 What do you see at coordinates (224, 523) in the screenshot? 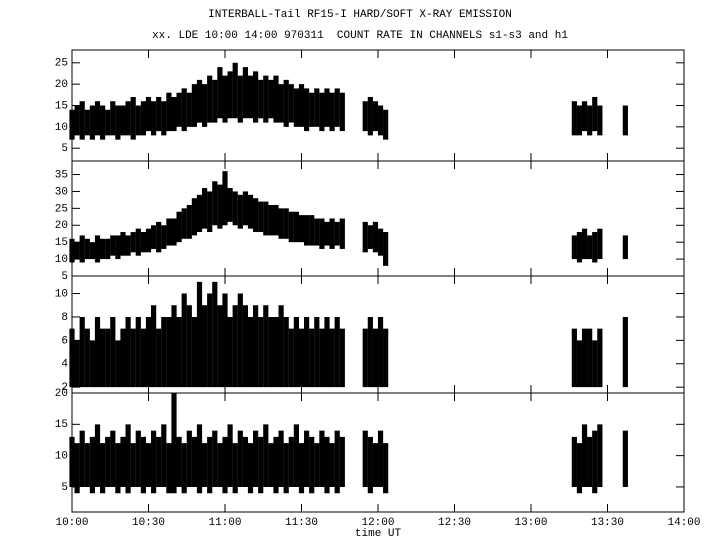
I see `x-tick-label: 11:00` at bounding box center [224, 523].